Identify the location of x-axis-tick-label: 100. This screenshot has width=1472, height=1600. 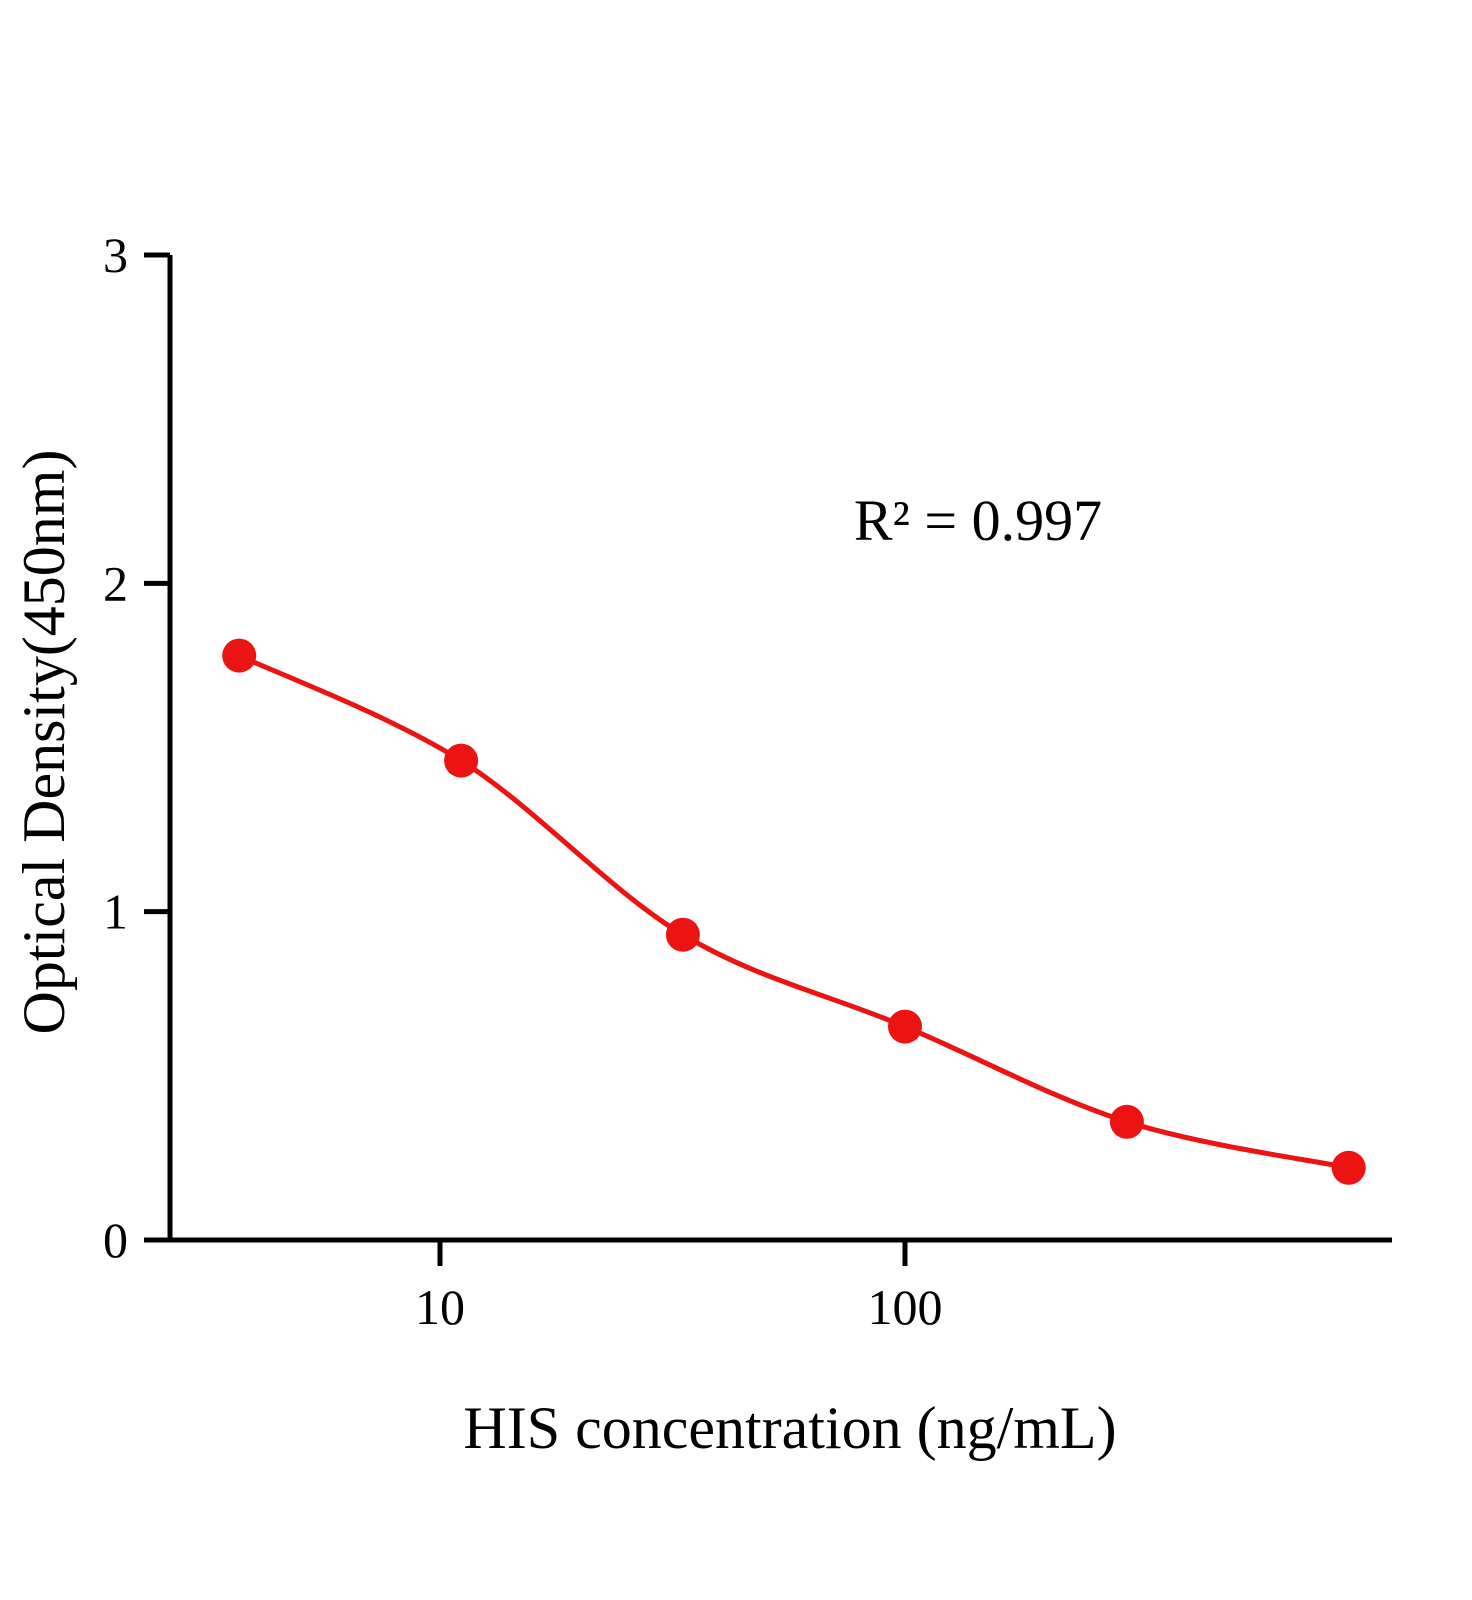
(905, 1307).